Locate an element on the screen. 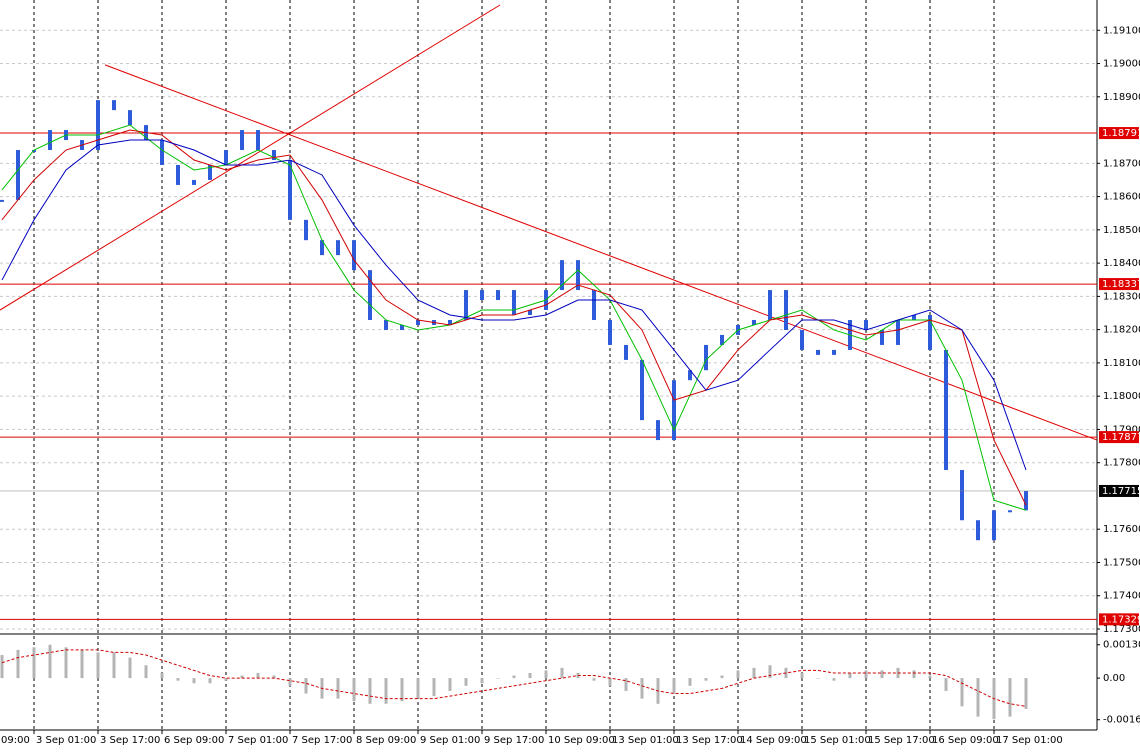 The image size is (1140, 754). y-tick-label: 1.18500 is located at coordinates (1121, 230).